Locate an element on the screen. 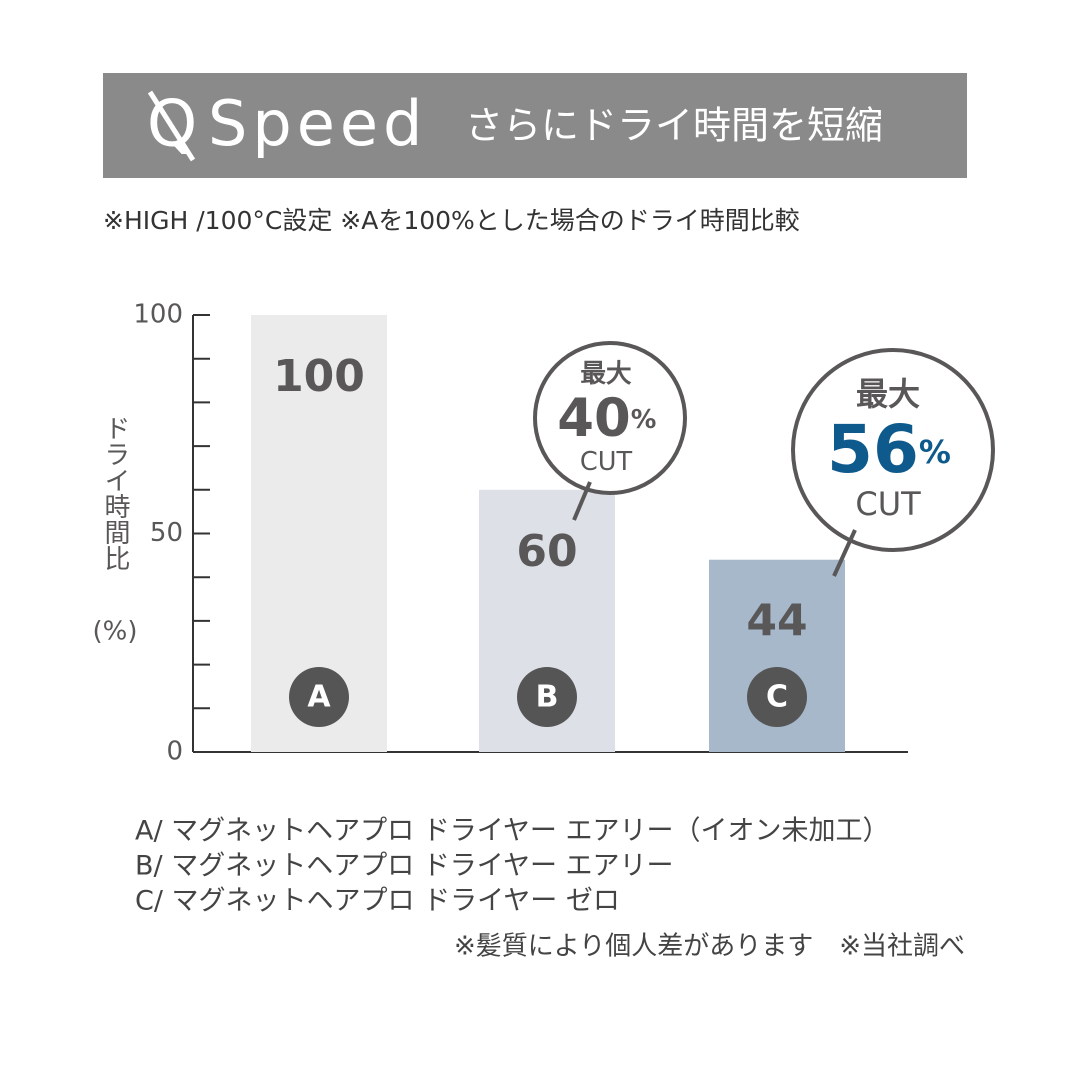 The image size is (1080, 1080). value-label: 60 is located at coordinates (546, 551).